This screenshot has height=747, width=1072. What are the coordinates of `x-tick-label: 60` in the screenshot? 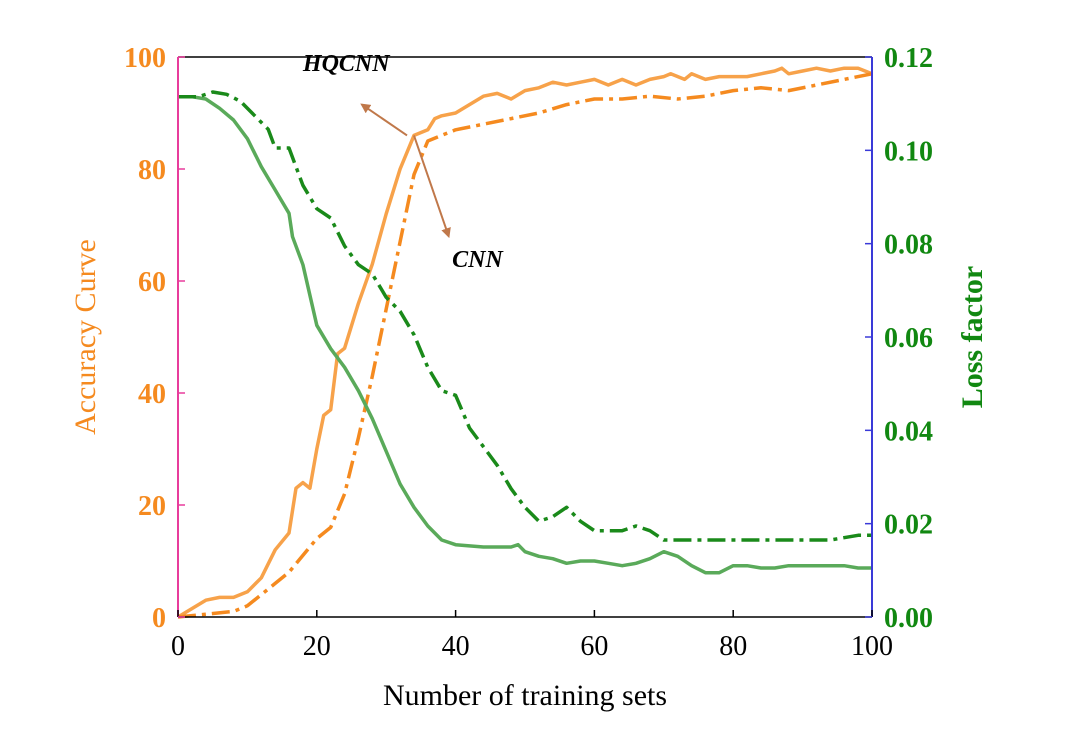 It's located at (594, 646).